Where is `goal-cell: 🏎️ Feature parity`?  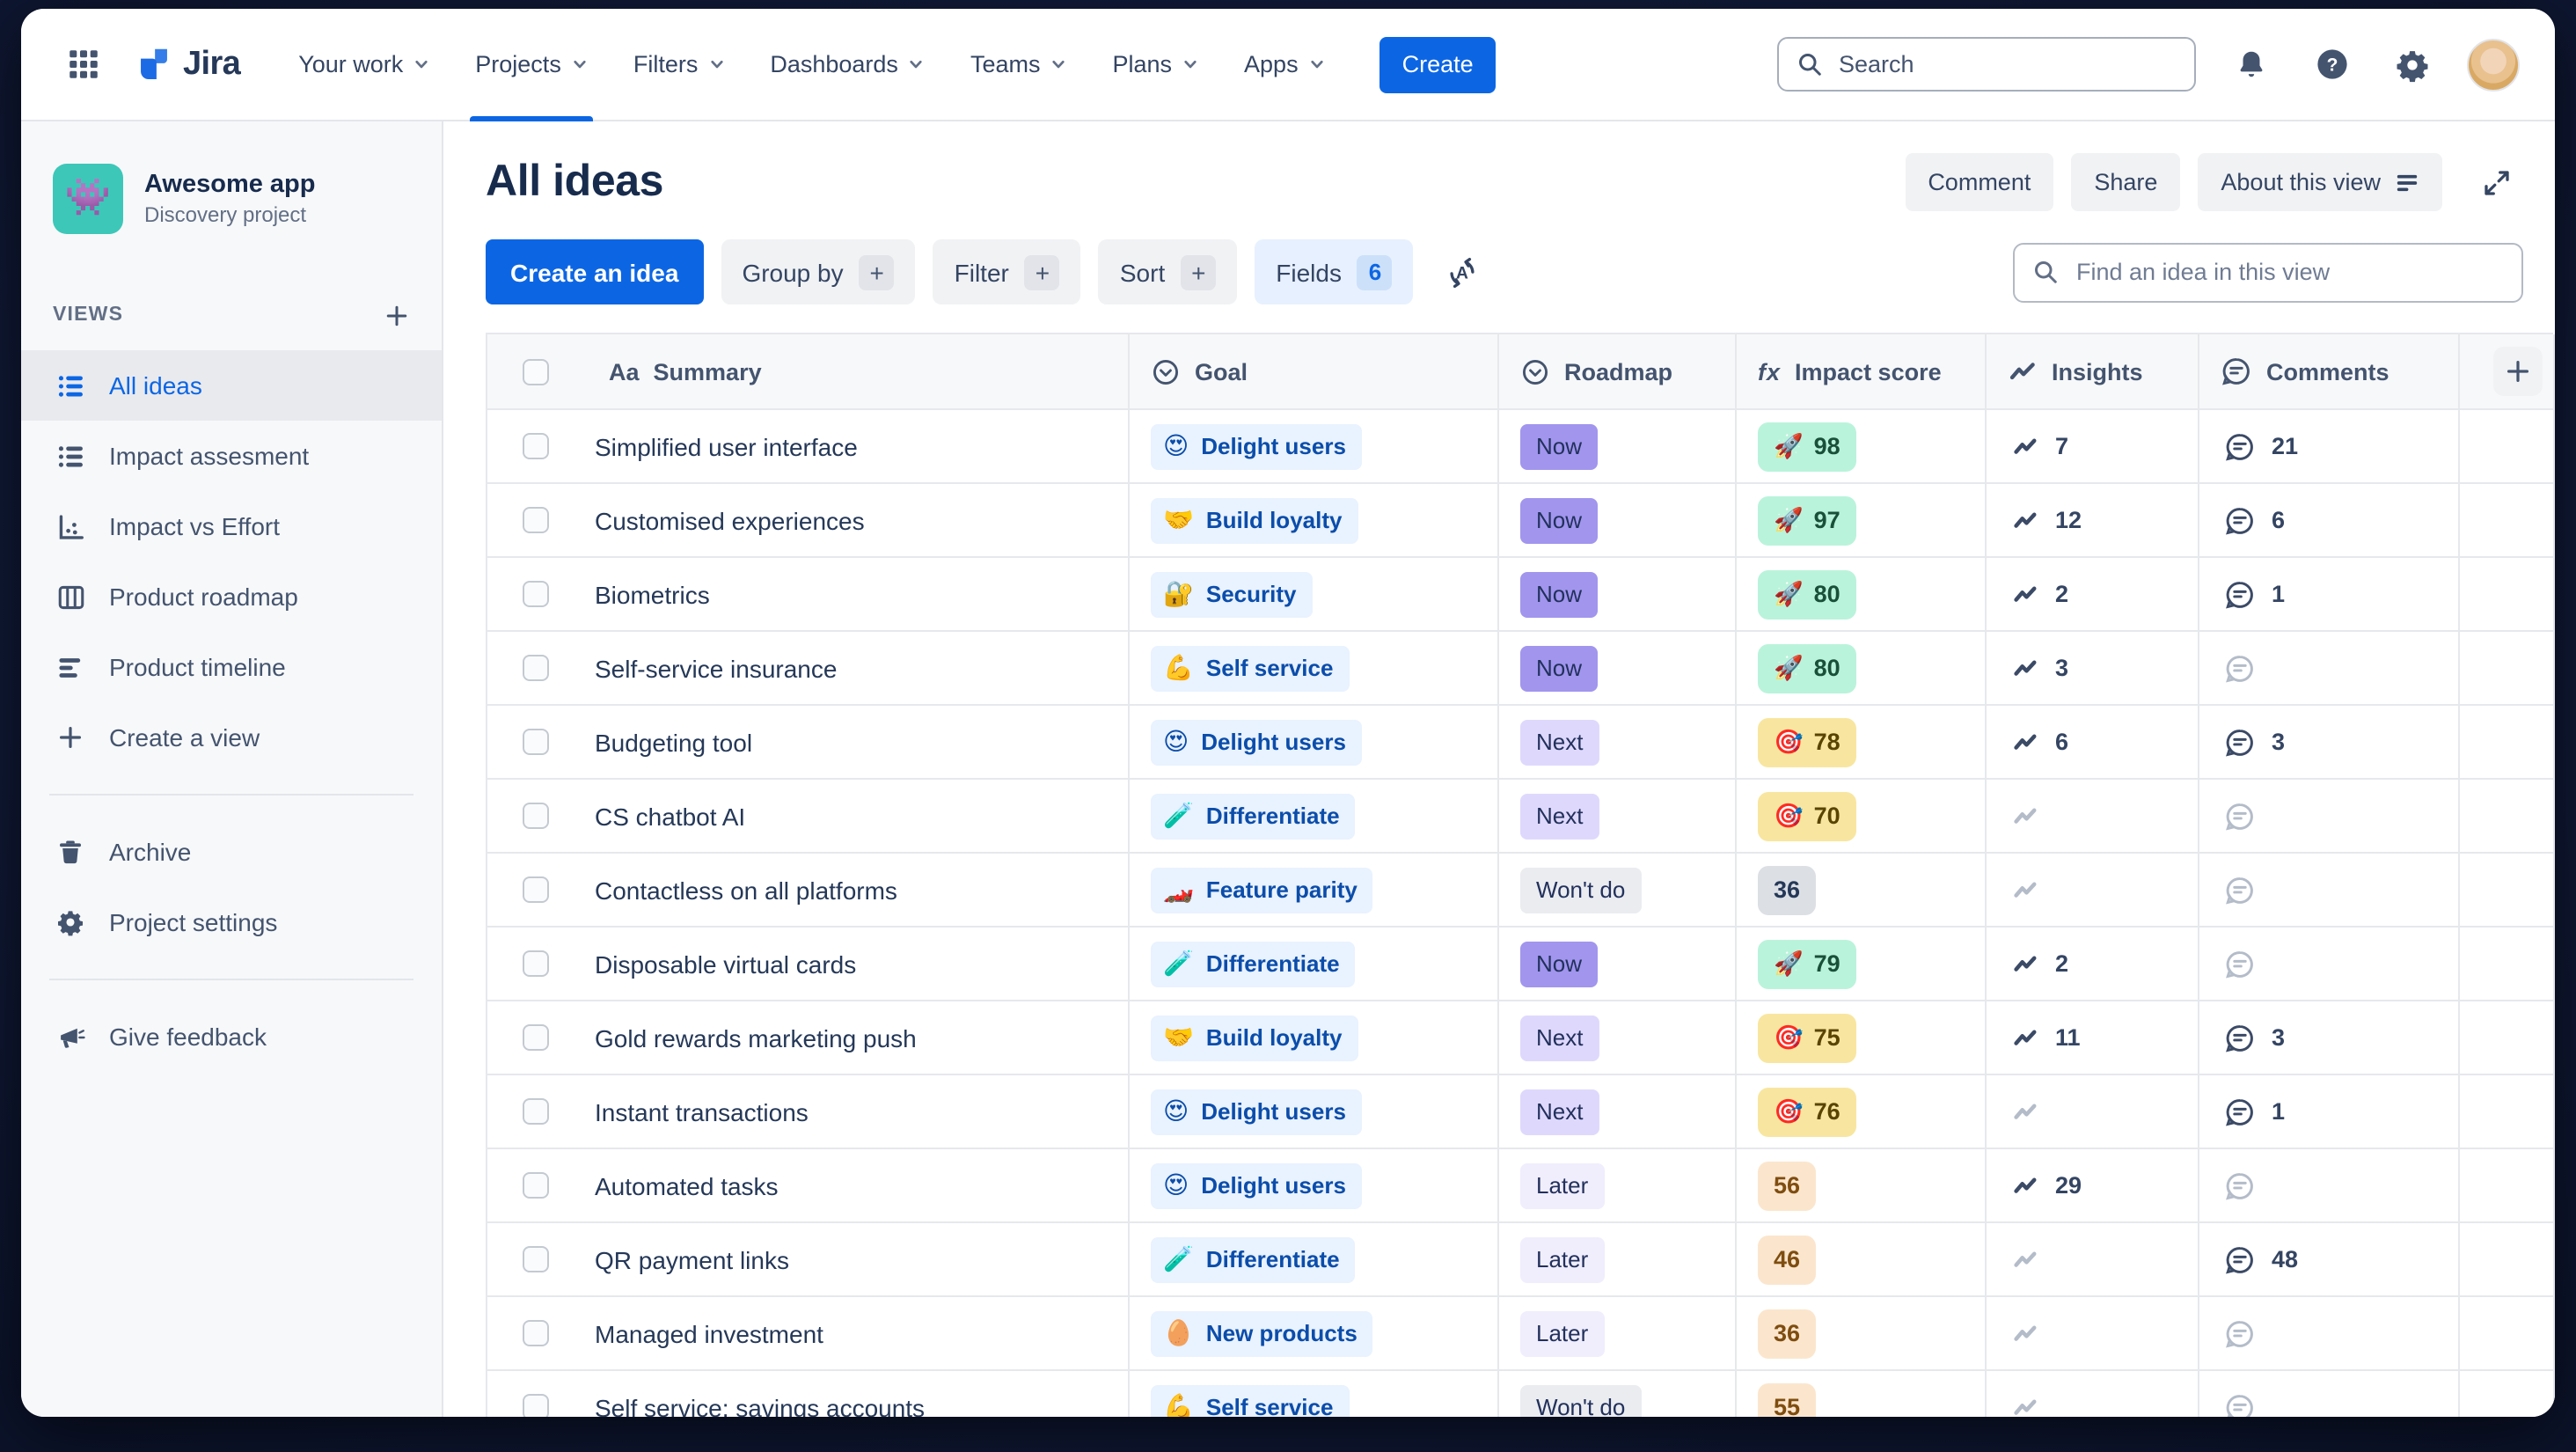 goal-cell: 🏎️ Feature parity is located at coordinates (1314, 891).